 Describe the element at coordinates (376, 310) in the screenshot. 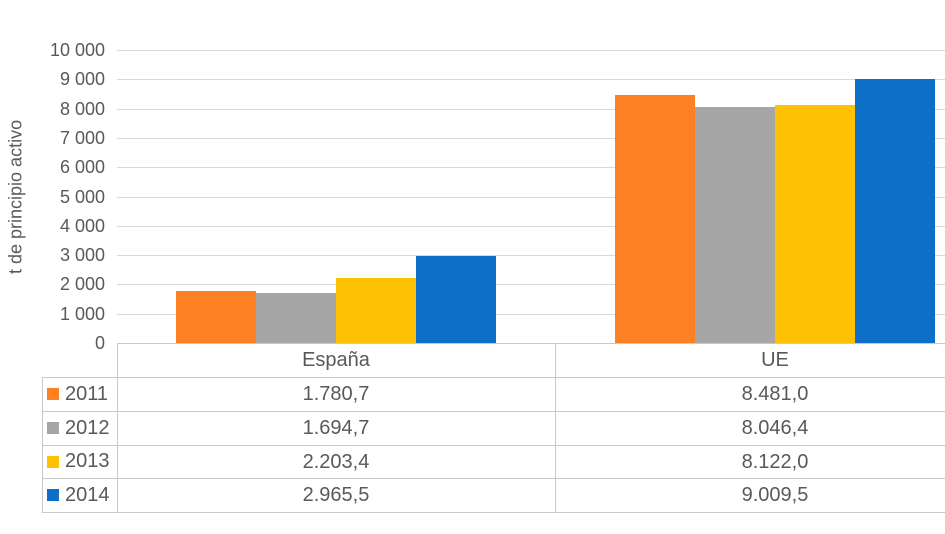

I see `bar-2013-espana` at that location.